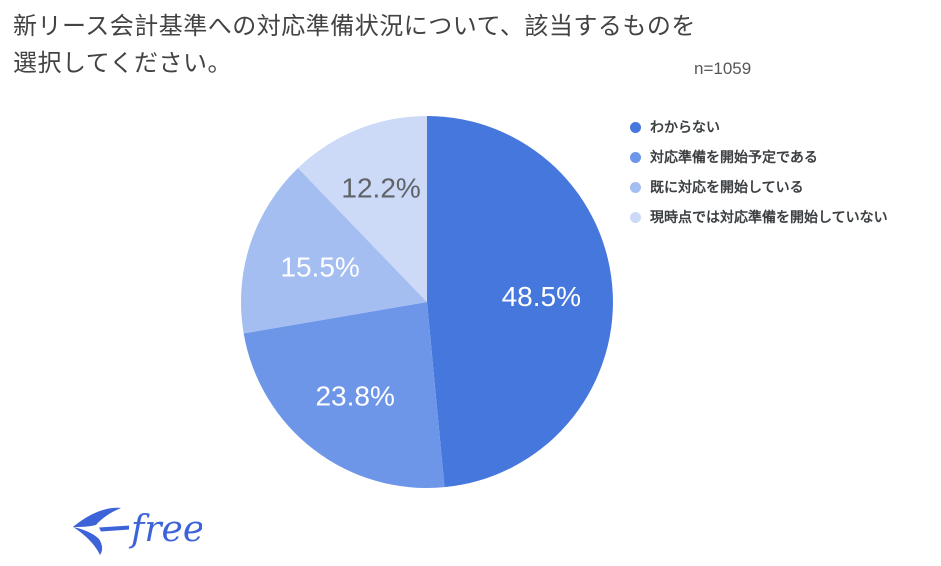 Image resolution: width=941 pixels, height=566 pixels. Describe the element at coordinates (380, 188) in the screenshot. I see `pie-slice-label-4: 12.2%` at that location.